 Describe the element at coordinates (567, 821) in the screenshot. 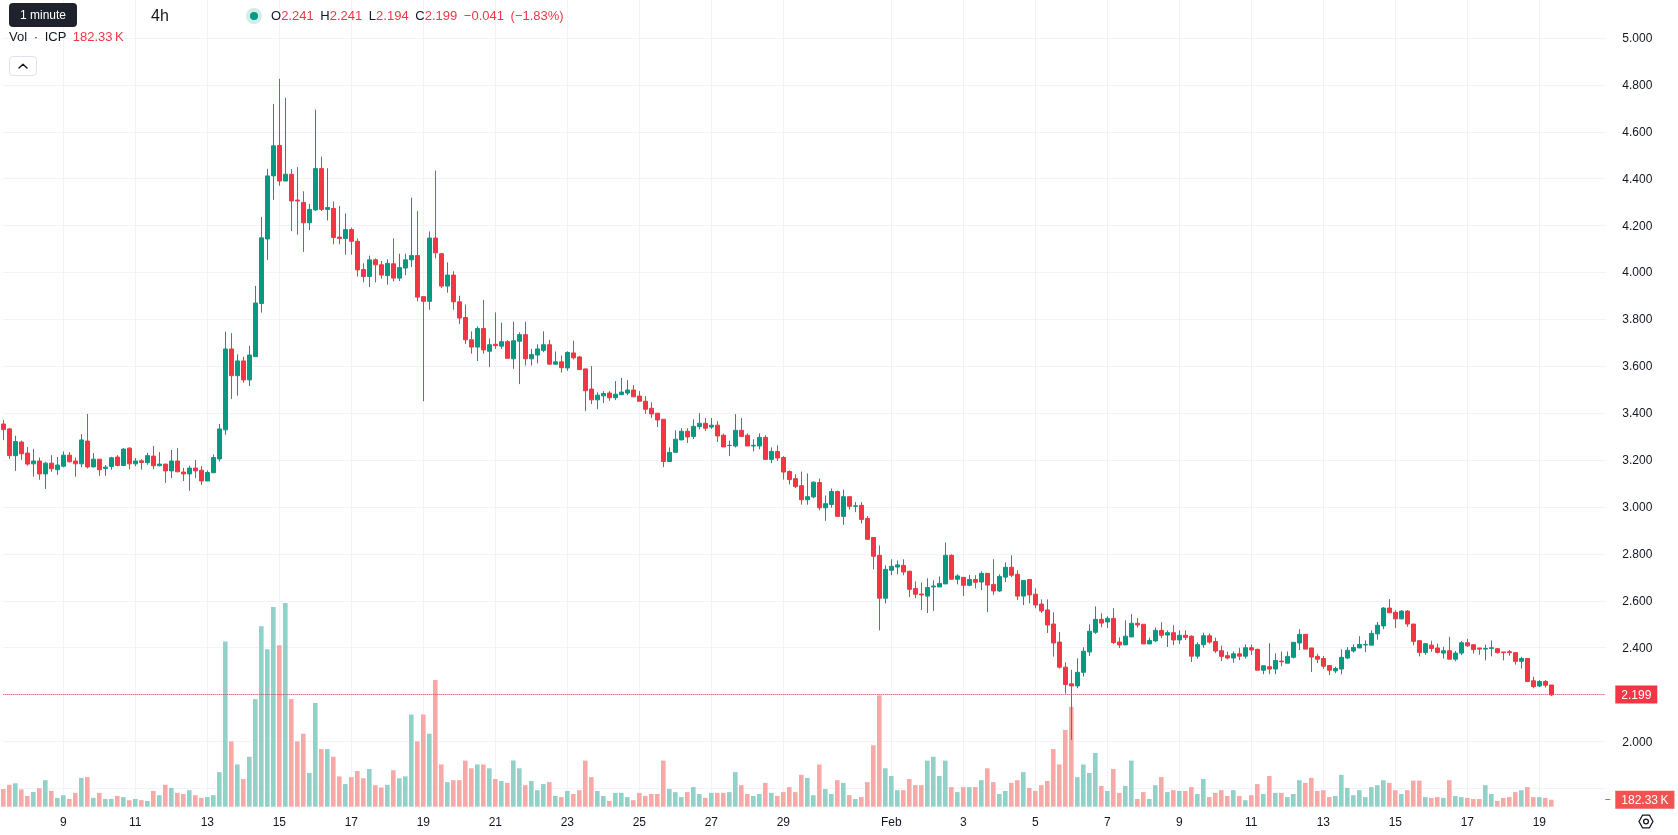

I see `x-tick-label: 23` at that location.